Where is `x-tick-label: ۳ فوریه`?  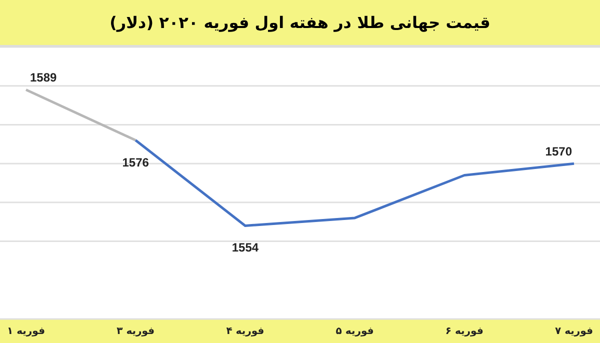
x-tick-label: ۳ فوریه is located at coordinates (135, 332).